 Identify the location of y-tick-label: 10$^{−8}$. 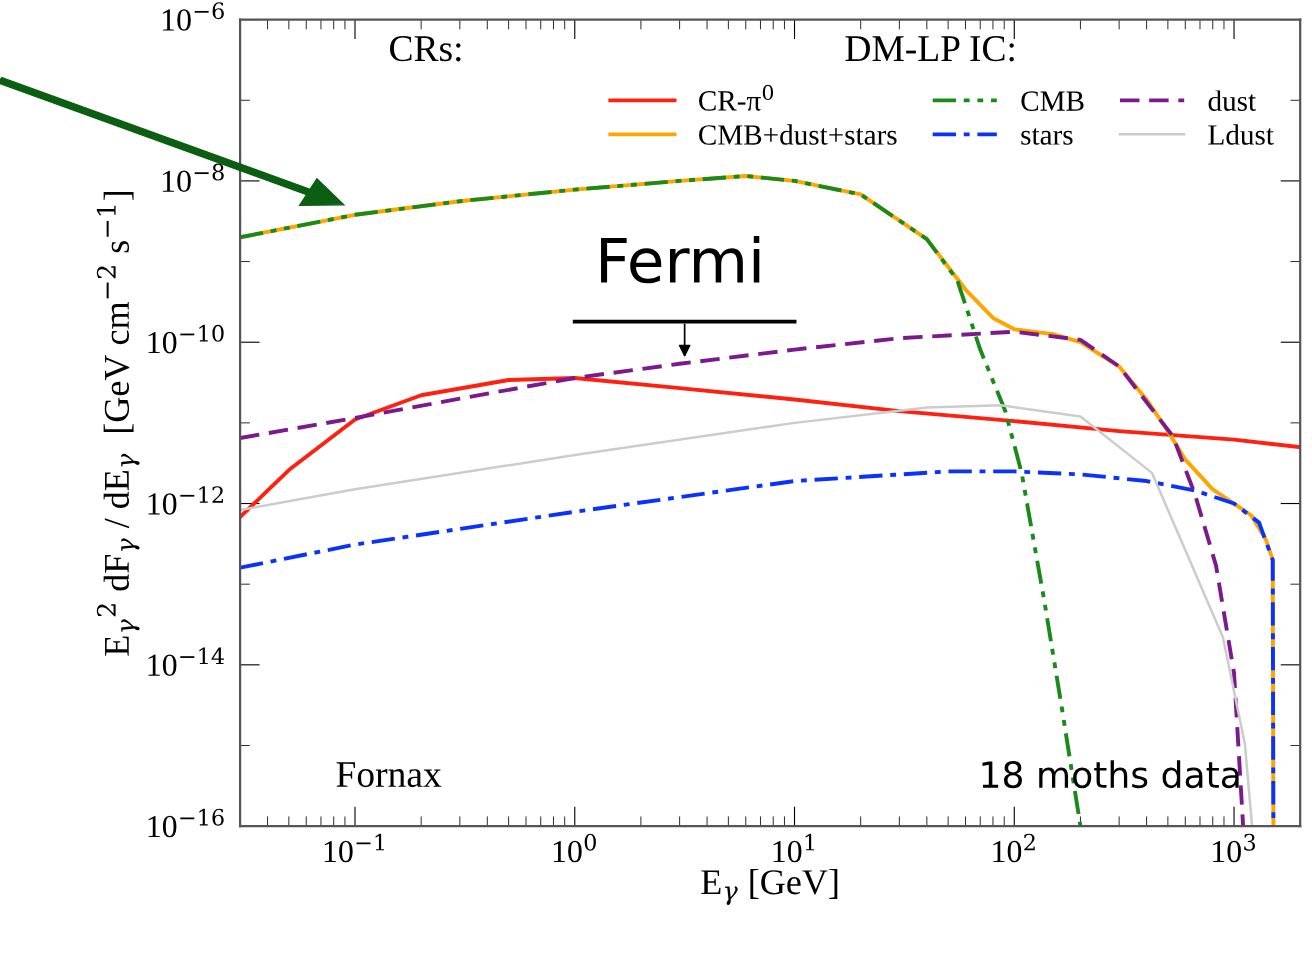
(193, 178).